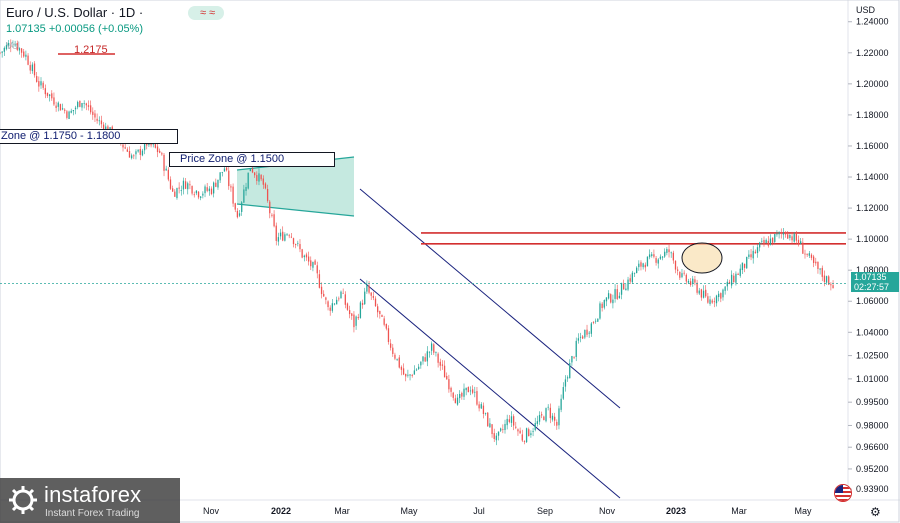 The width and height of the screenshot is (900, 523). What do you see at coordinates (866, 10) in the screenshot?
I see `currency-selector: USD` at bounding box center [866, 10].